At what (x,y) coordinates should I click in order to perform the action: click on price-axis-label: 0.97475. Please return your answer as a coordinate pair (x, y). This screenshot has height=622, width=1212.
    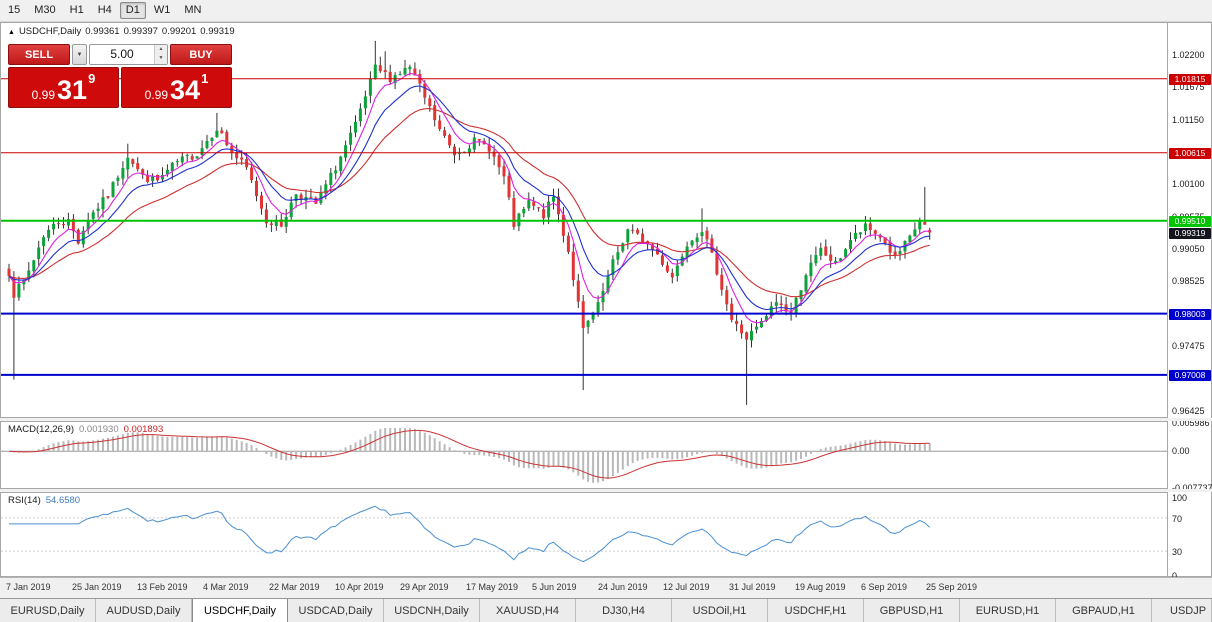
    Looking at the image, I should click on (1188, 346).